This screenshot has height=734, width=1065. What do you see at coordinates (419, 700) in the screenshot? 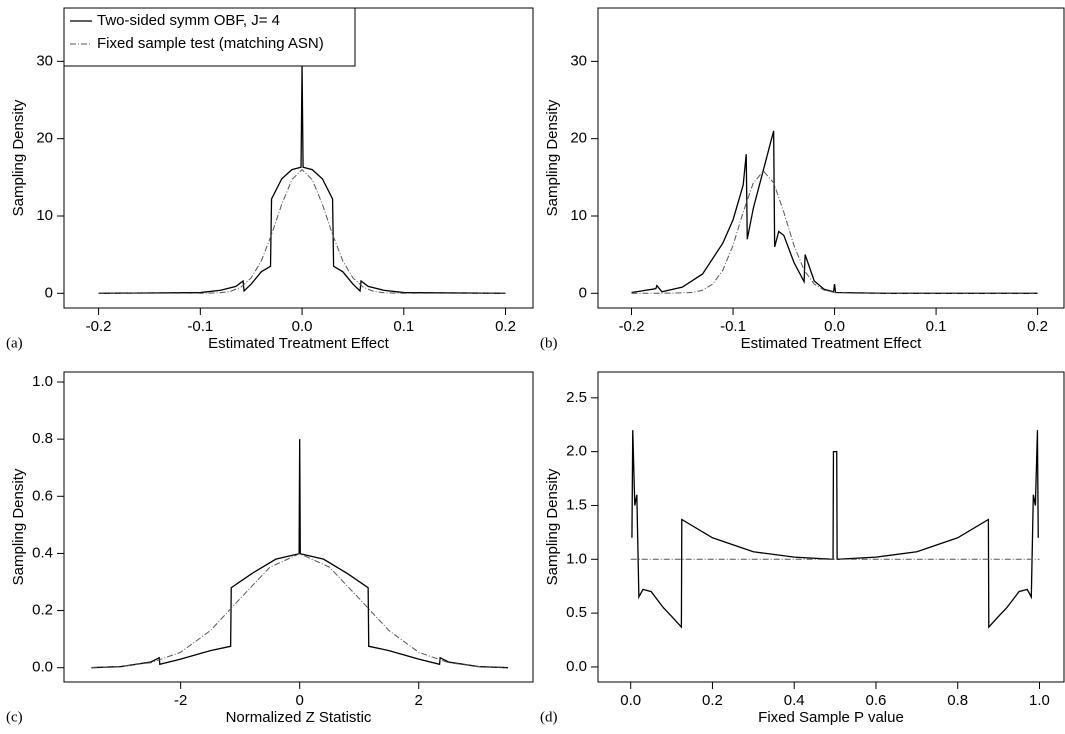
I see `x-tick-label: 2` at bounding box center [419, 700].